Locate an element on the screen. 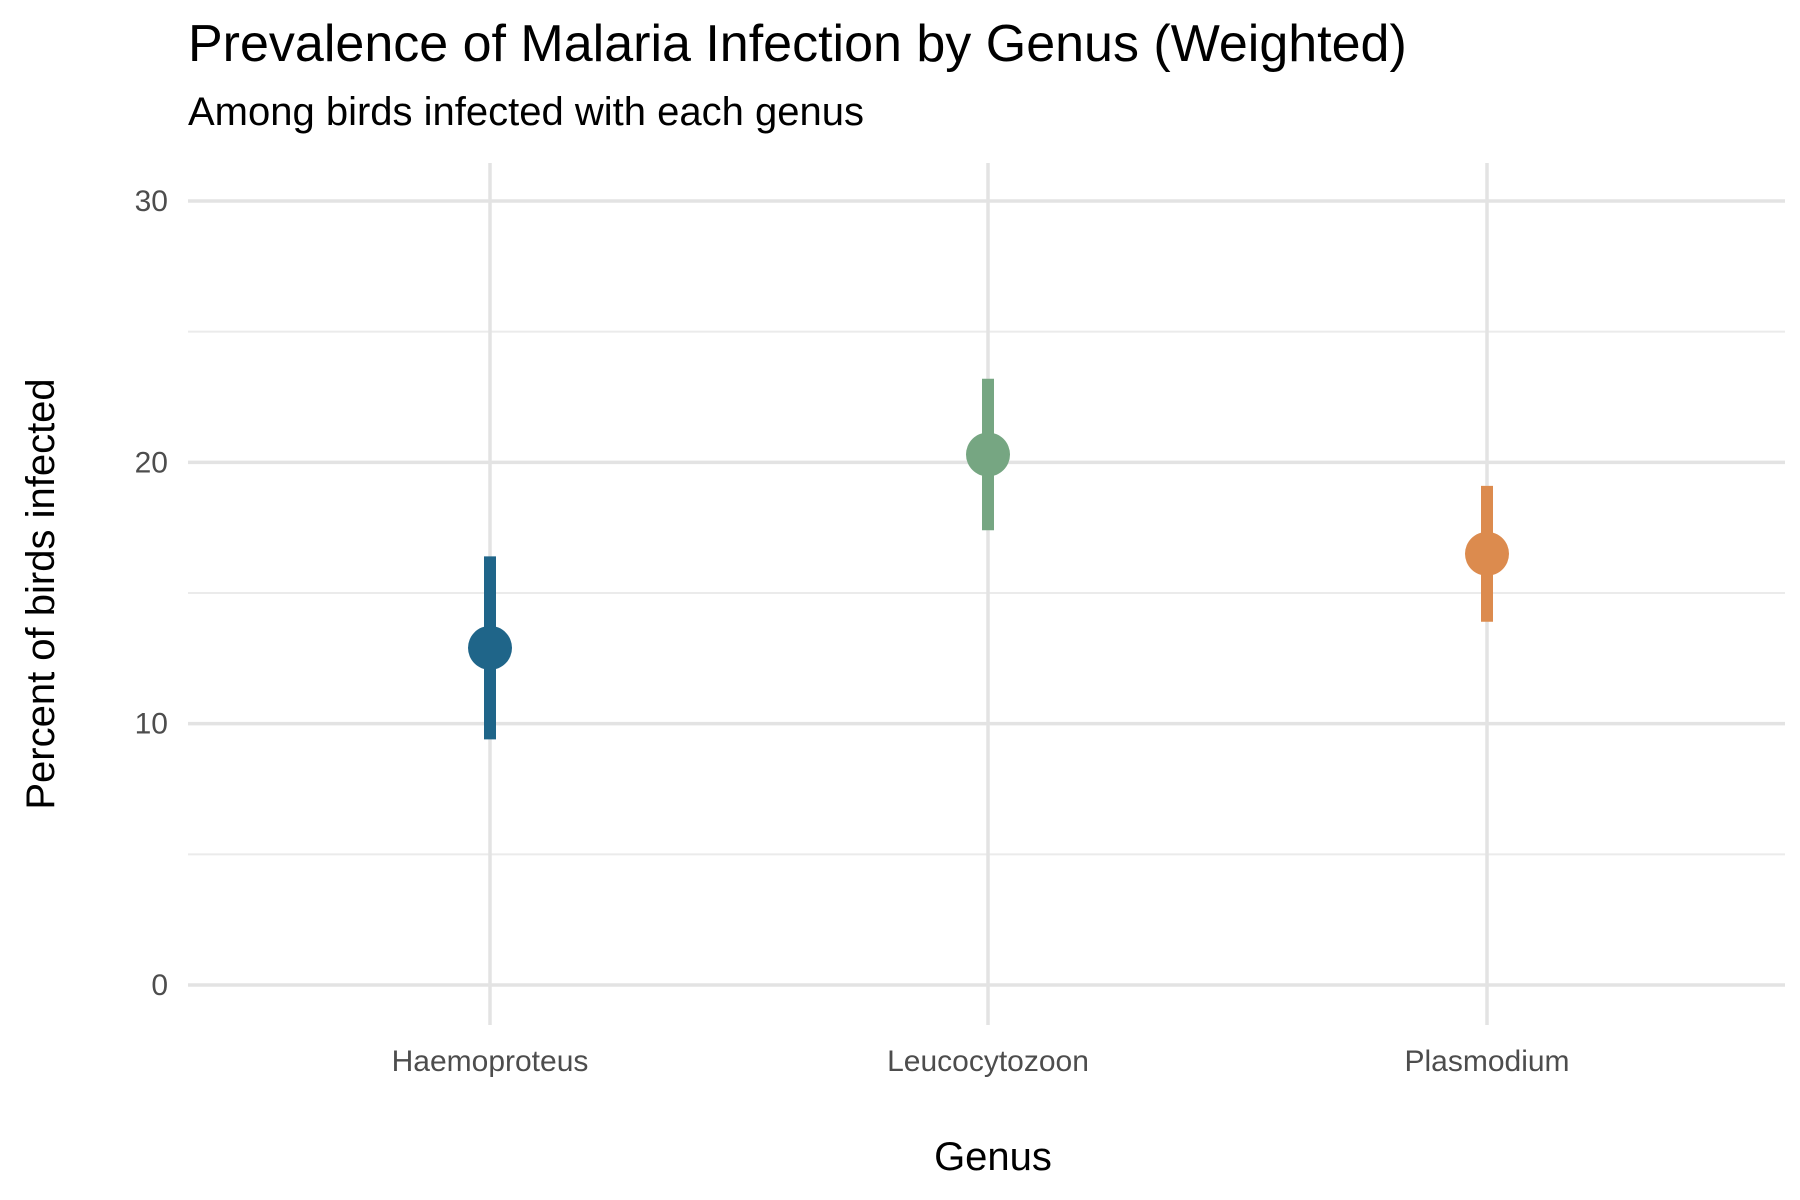 The image size is (1800, 1200). x-axis-title: Genus is located at coordinates (993, 1157).